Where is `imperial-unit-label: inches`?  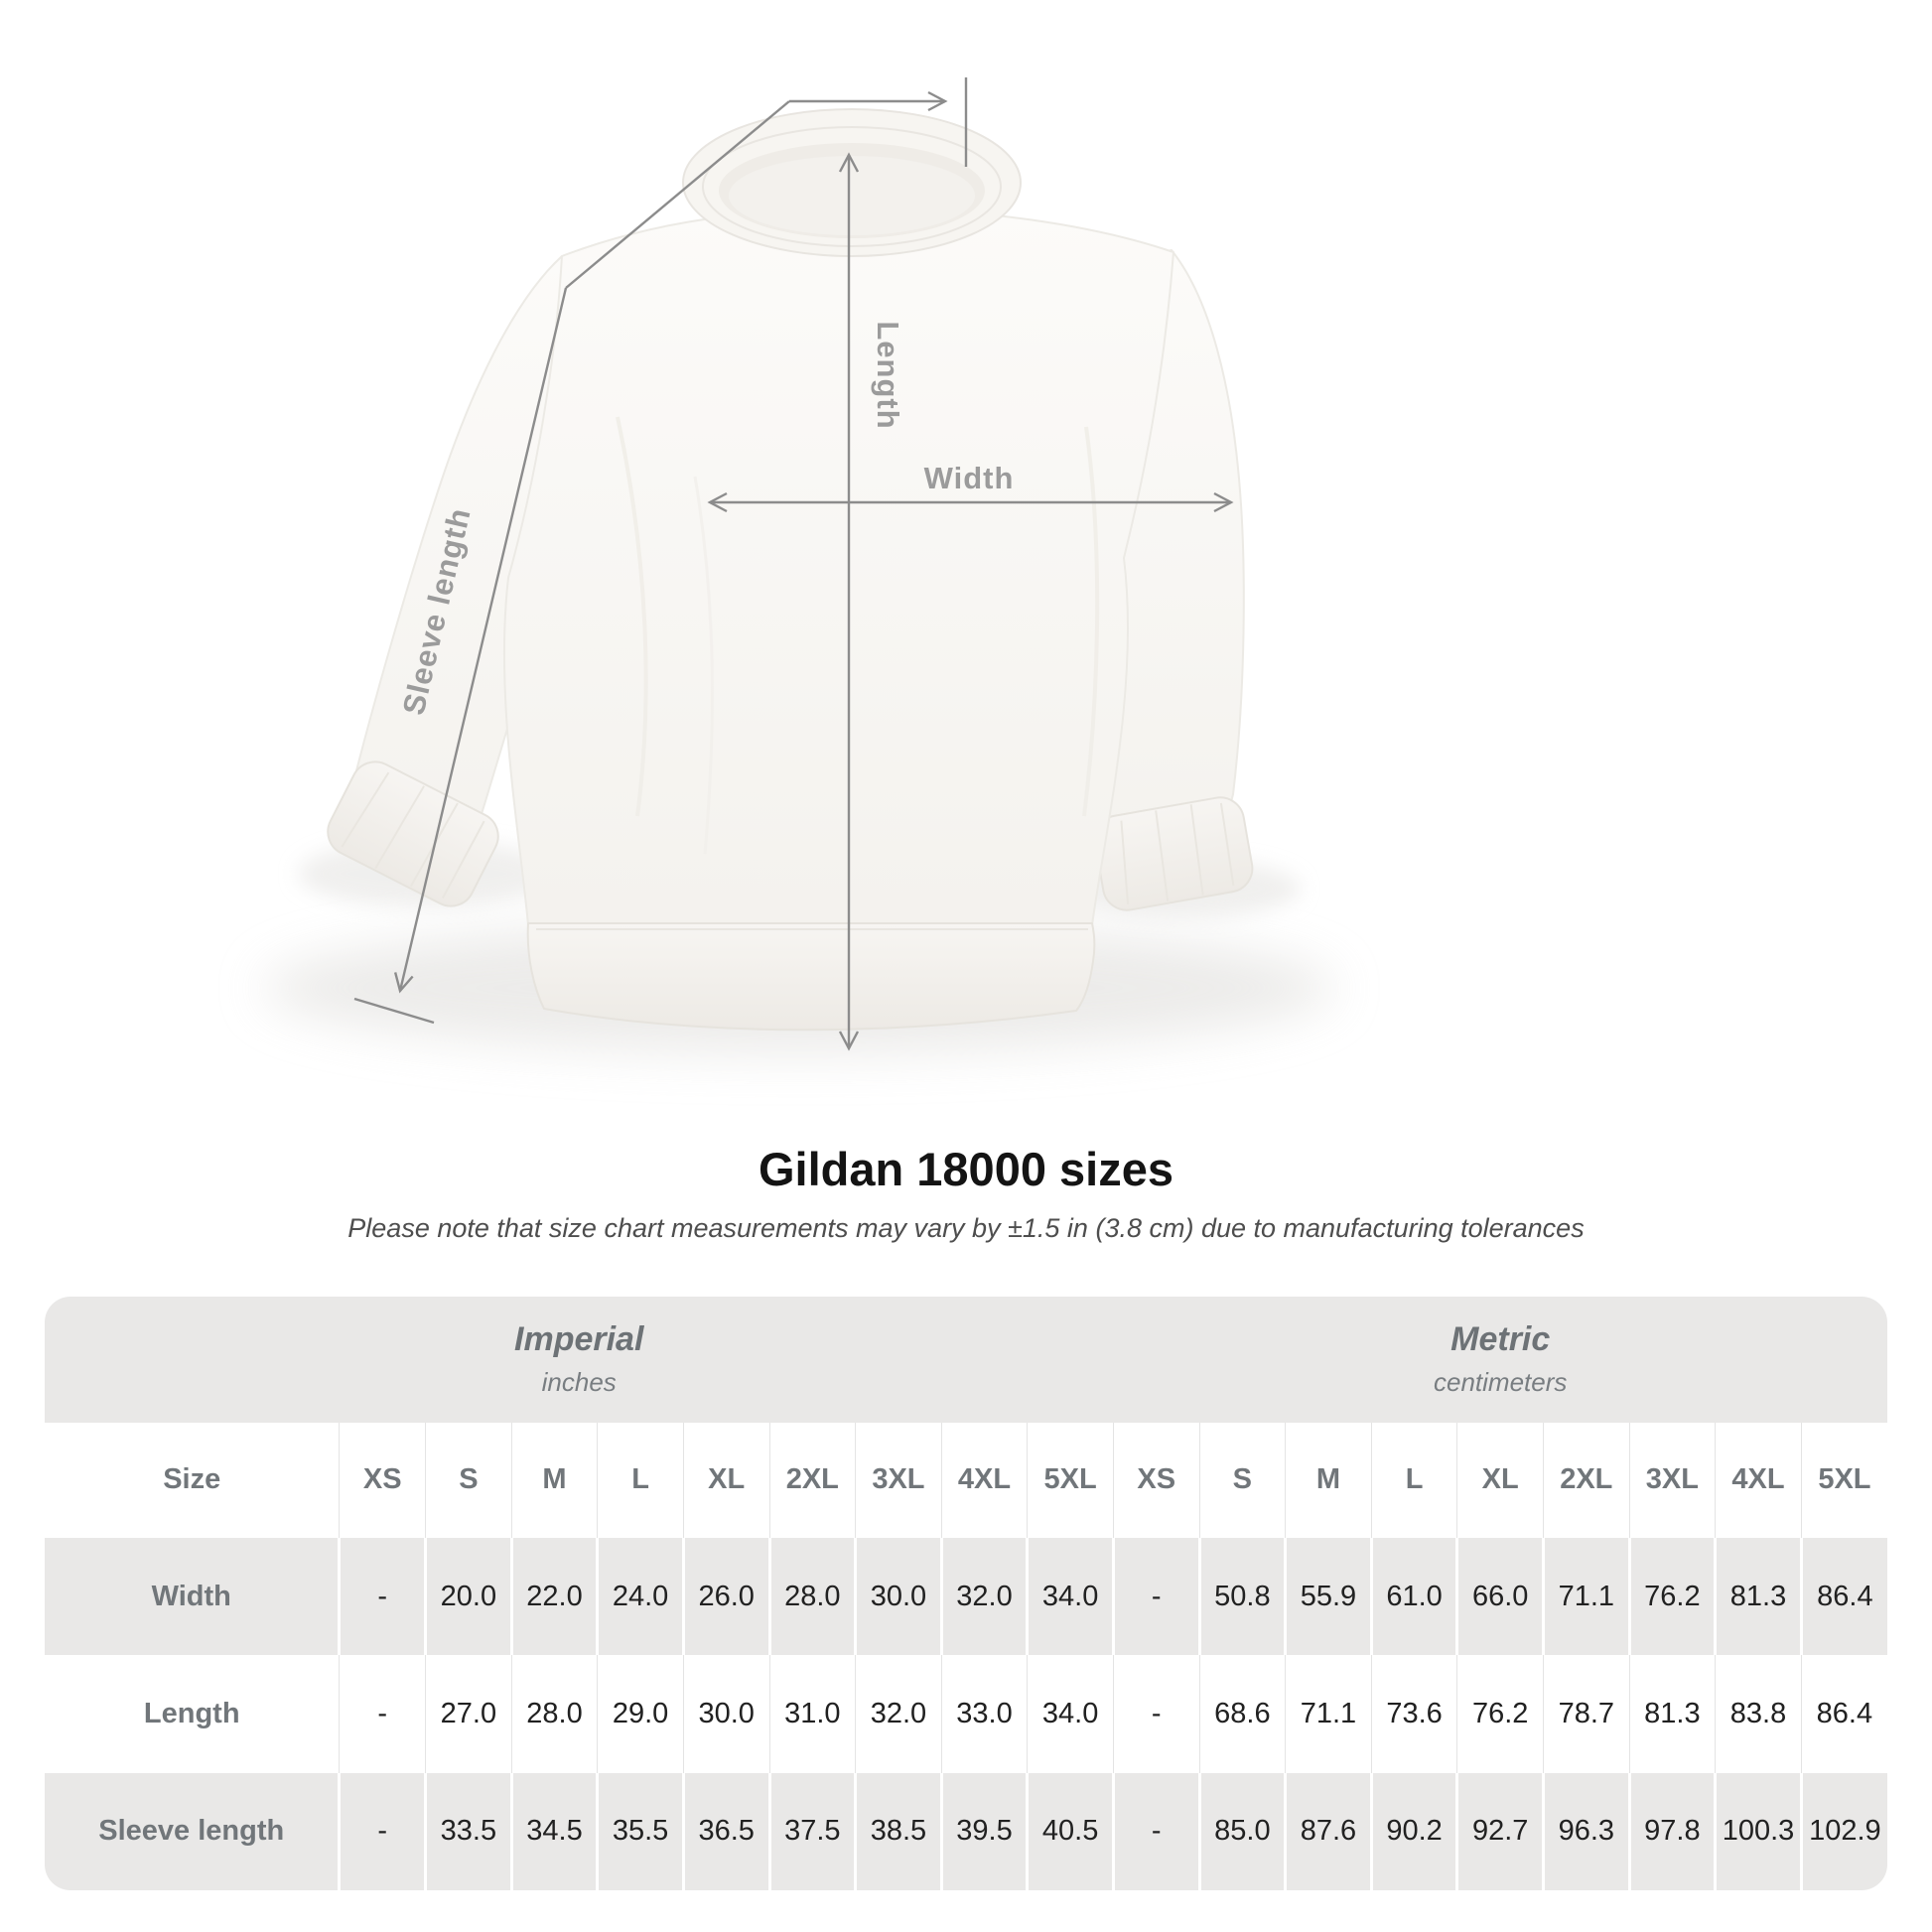 imperial-unit-label: inches is located at coordinates (579, 1382).